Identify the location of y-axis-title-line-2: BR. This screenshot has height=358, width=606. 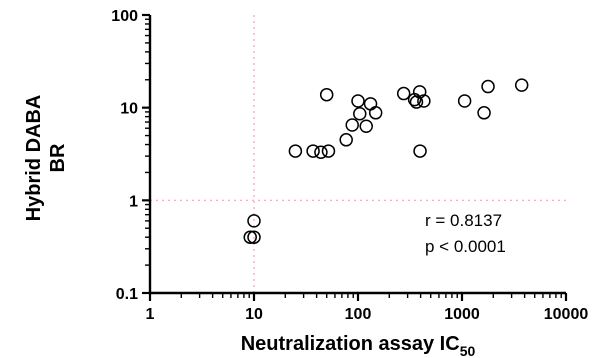
(58, 157).